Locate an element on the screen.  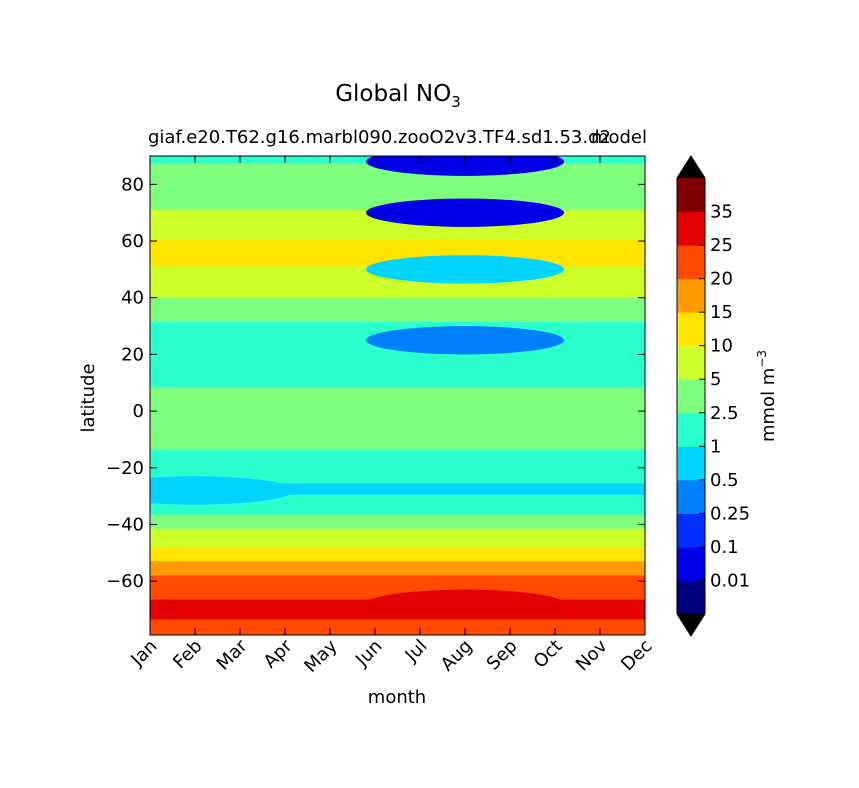
x-tick-label: Feb is located at coordinates (187, 654).